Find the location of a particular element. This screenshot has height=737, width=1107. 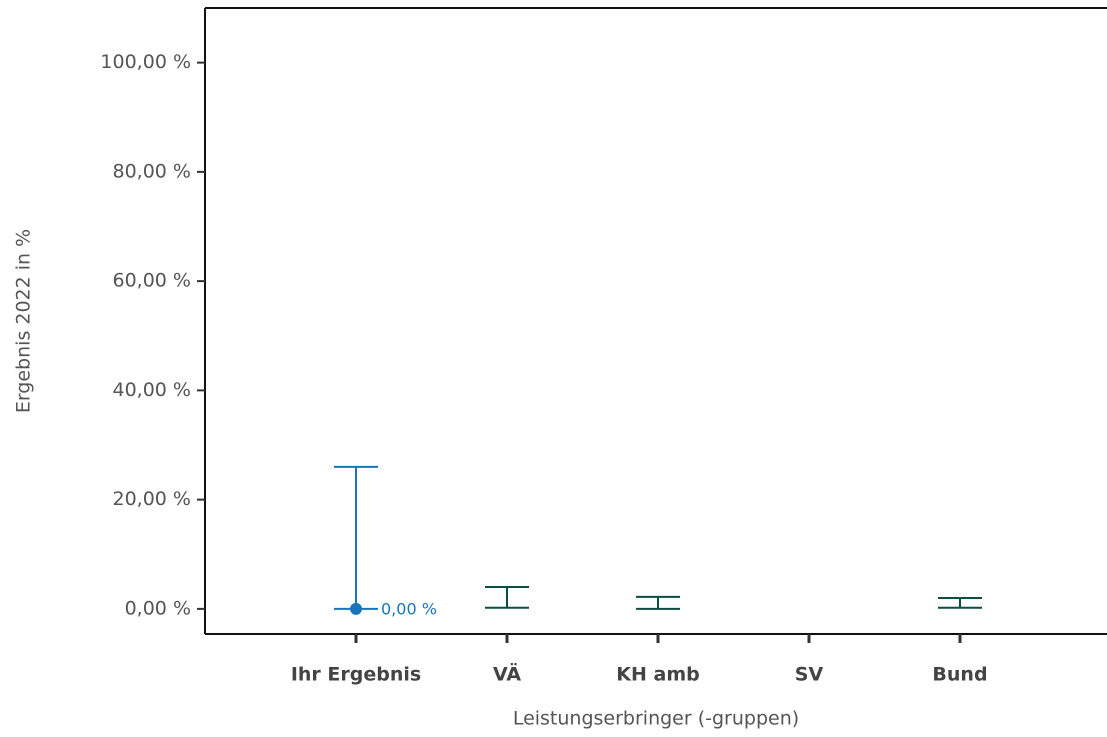

x-tick-label: SV is located at coordinates (809, 675).